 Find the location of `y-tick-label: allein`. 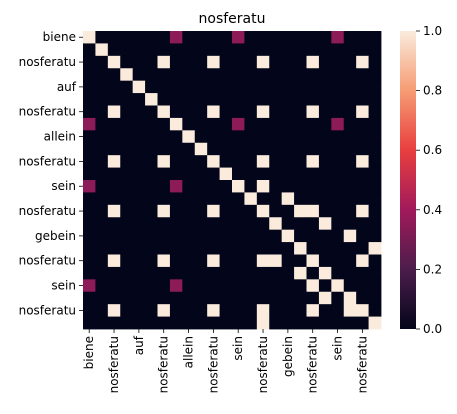

y-tick-label: allein is located at coordinates (60, 137).